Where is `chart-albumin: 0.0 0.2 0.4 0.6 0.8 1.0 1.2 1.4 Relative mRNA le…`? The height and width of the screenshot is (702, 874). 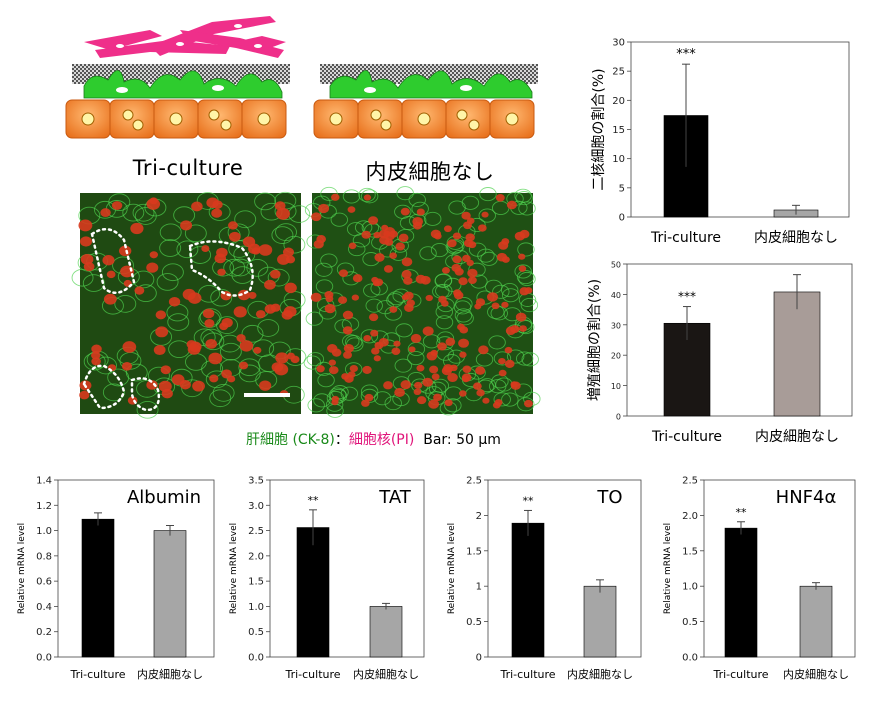
chart-albumin: 0.0 0.2 0.4 0.6 0.8 1.0 1.2 1.4 Relative mRNA le… is located at coordinates (116, 578).